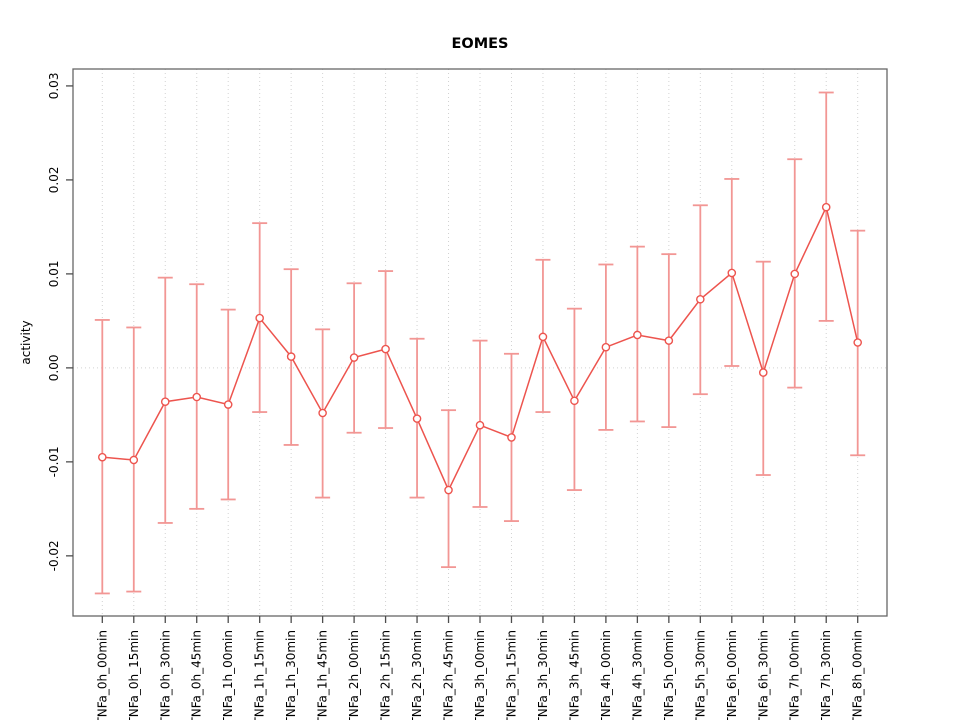 The height and width of the screenshot is (720, 960). What do you see at coordinates (197, 675) in the screenshot?
I see `x-tick-label: TNFa_0h_45min` at bounding box center [197, 675].